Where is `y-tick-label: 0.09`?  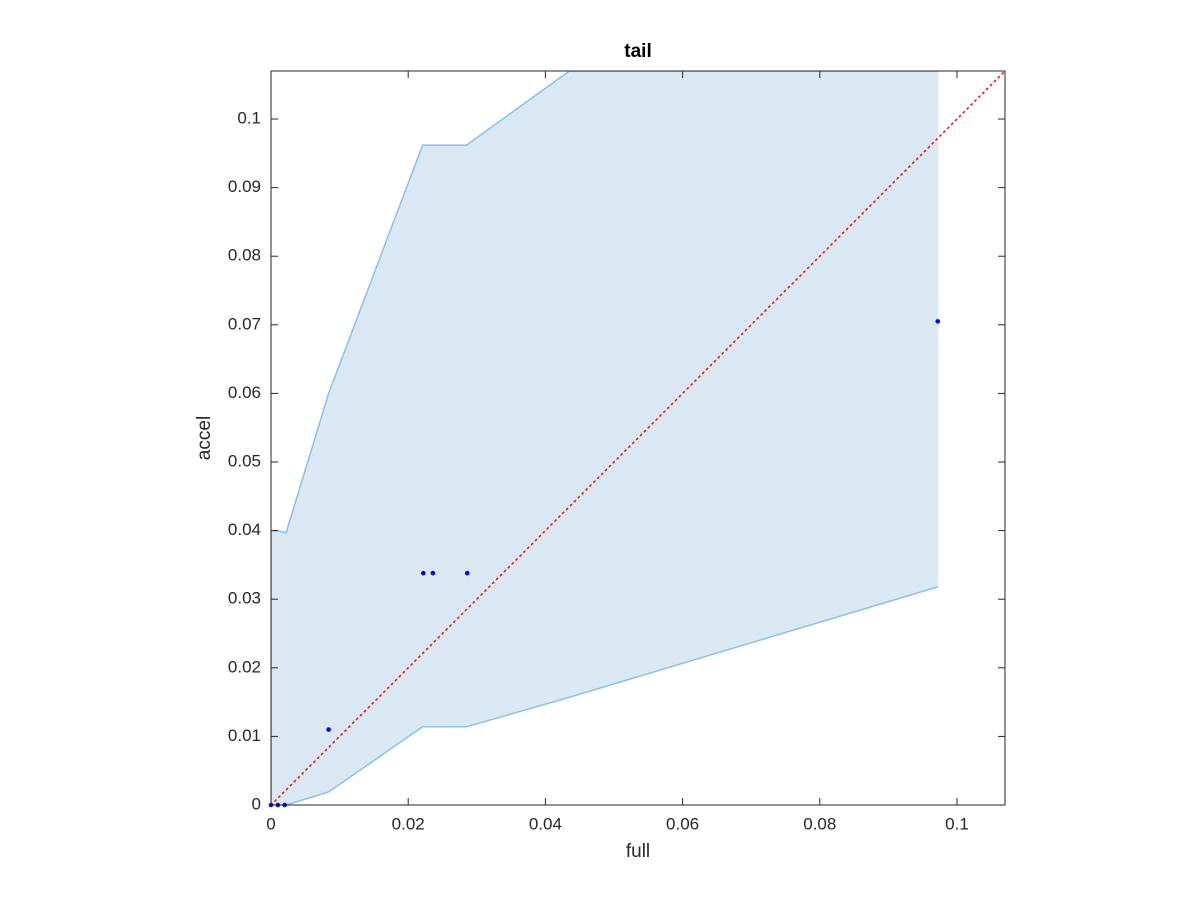
y-tick-label: 0.09 is located at coordinates (244, 186).